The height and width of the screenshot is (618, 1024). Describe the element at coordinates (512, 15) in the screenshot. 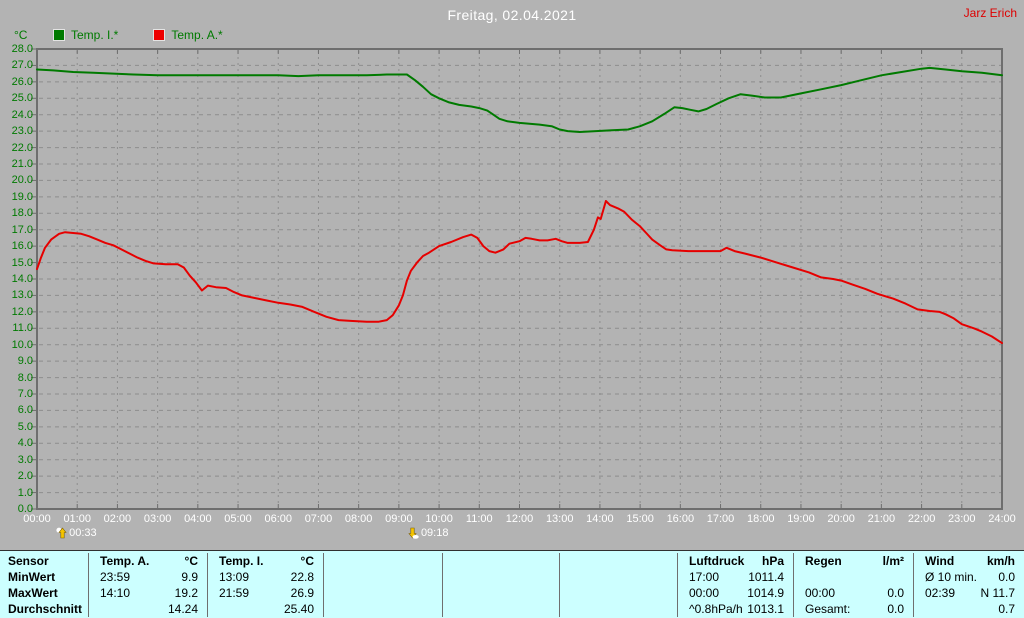

I see `date-title: Freitag, 02.04.2021` at that location.